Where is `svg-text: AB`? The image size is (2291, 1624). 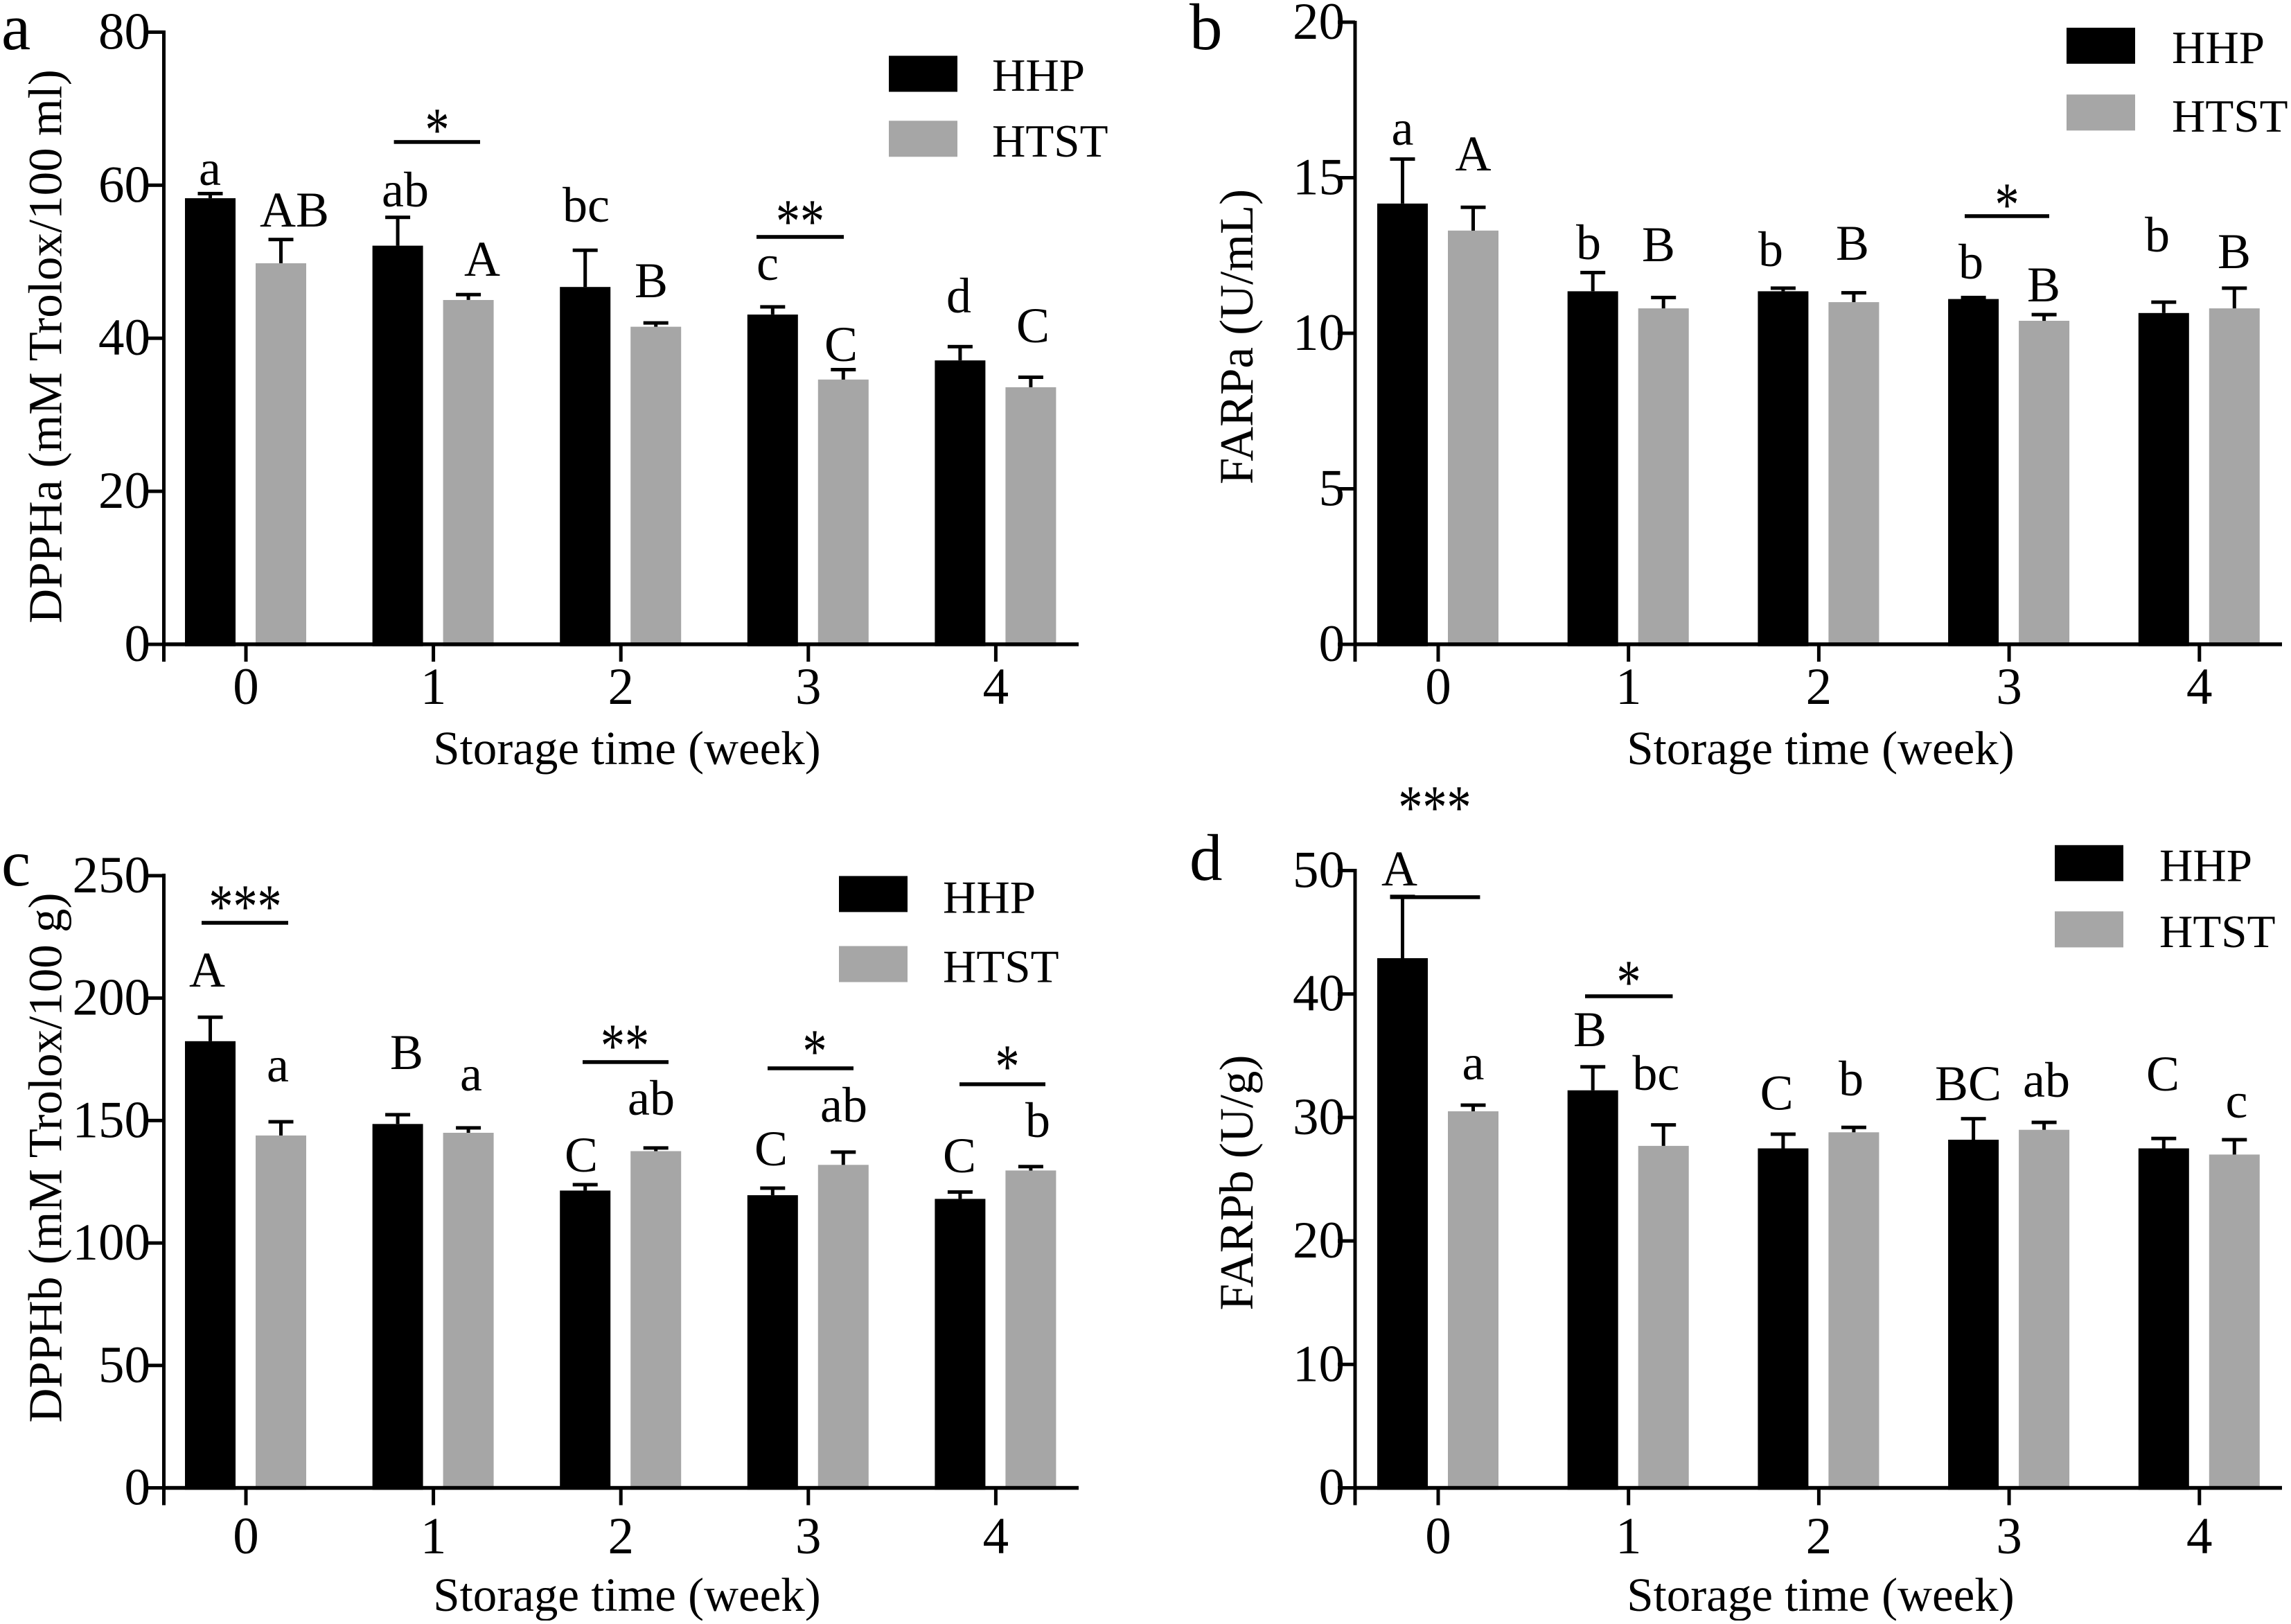 svg-text: AB is located at coordinates (294, 210).